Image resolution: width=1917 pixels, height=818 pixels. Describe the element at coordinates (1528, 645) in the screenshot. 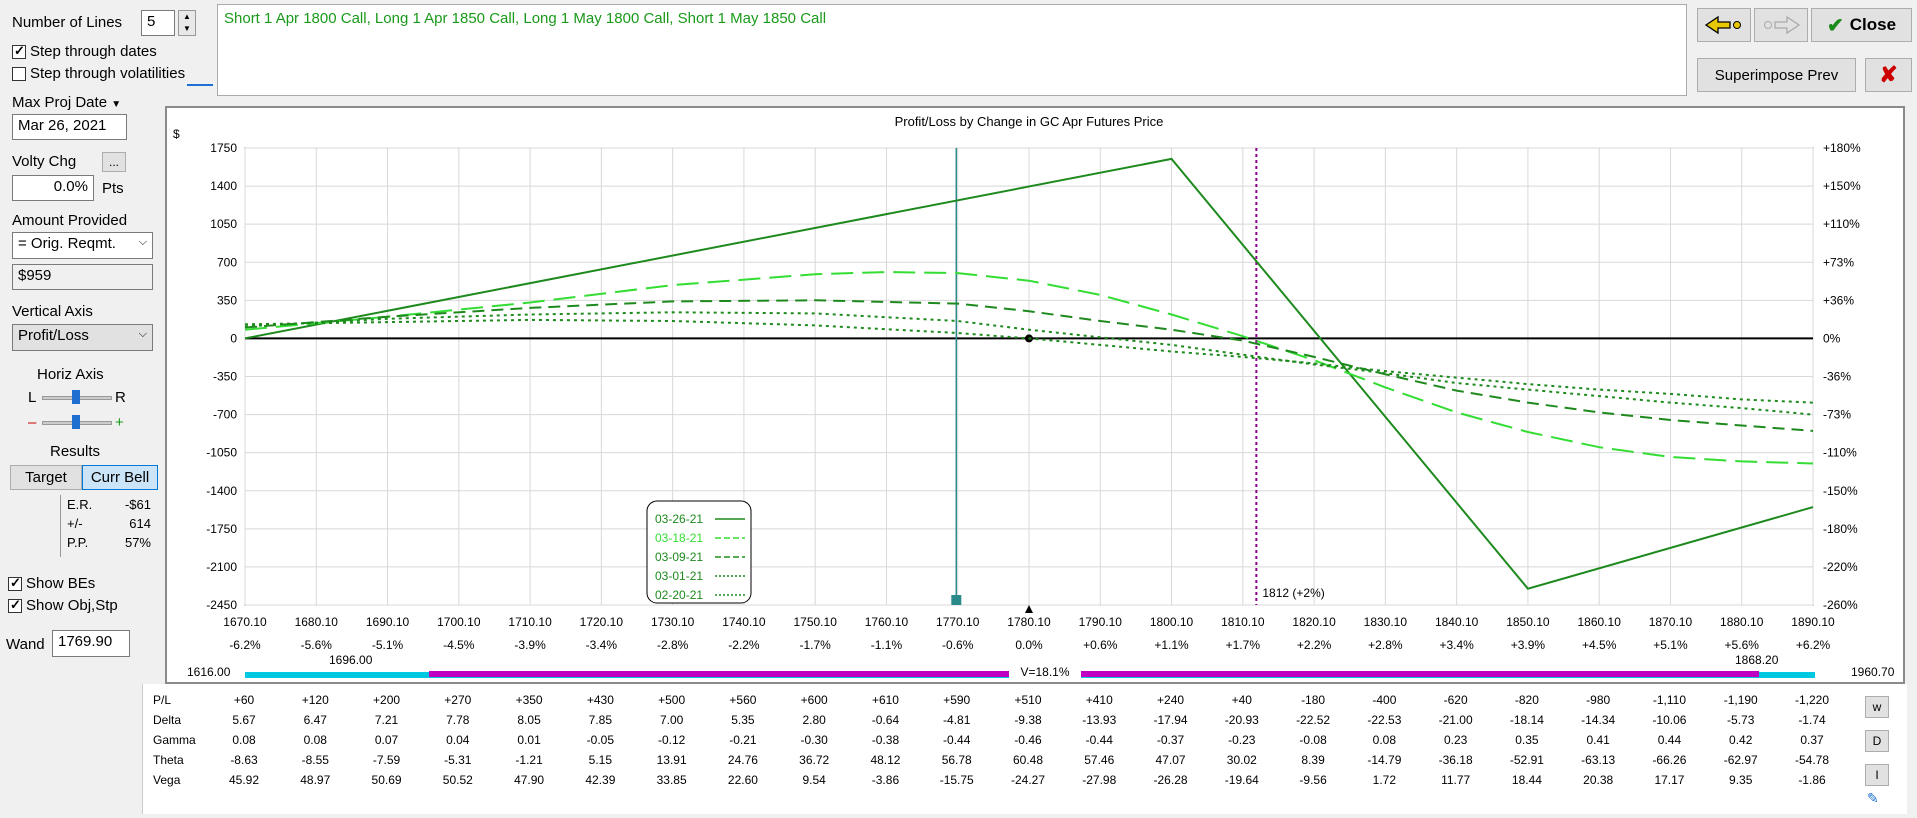

I see `x-pct-label: +3.9%` at that location.